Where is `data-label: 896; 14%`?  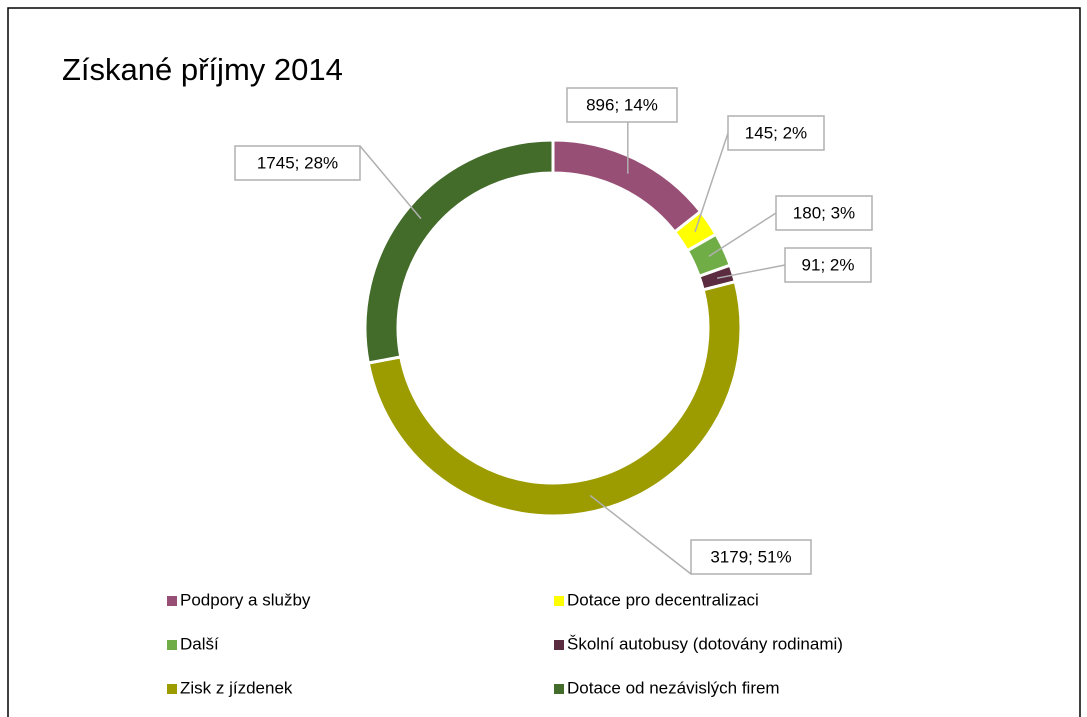 data-label: 896; 14% is located at coordinates (622, 104).